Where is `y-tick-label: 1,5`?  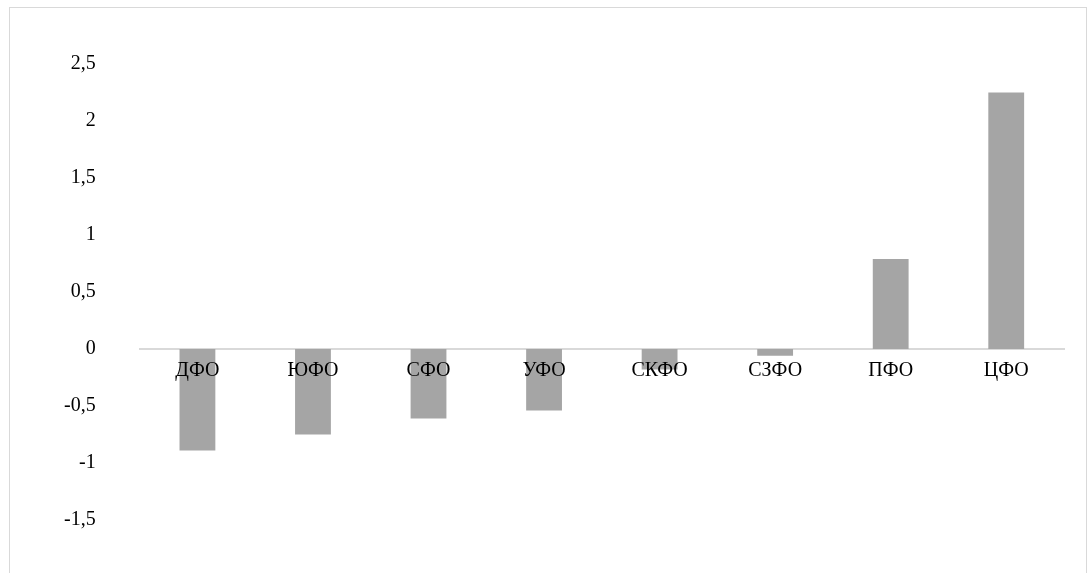
y-tick-label: 1,5 is located at coordinates (83, 176).